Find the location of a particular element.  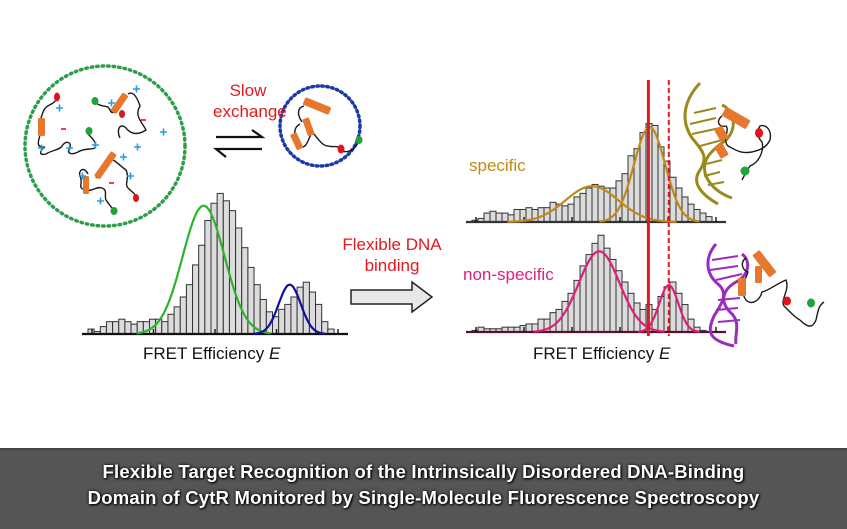

gaussian-fit-folded is located at coordinates (290, 309).